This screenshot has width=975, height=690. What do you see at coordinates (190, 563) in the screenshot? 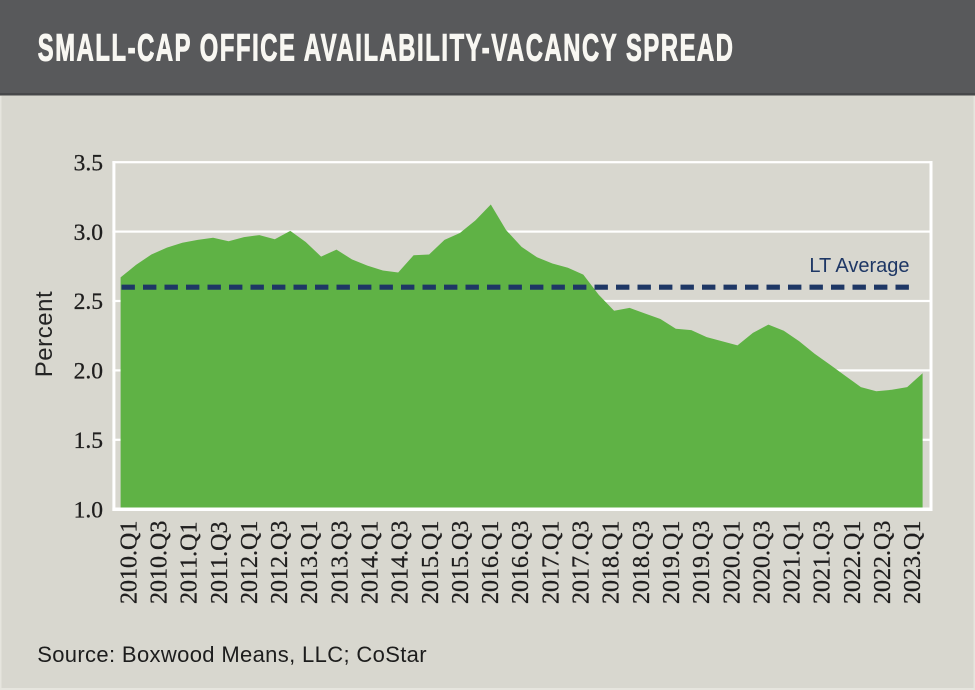
I see `svg-text: 2011.Q1` at bounding box center [190, 563].